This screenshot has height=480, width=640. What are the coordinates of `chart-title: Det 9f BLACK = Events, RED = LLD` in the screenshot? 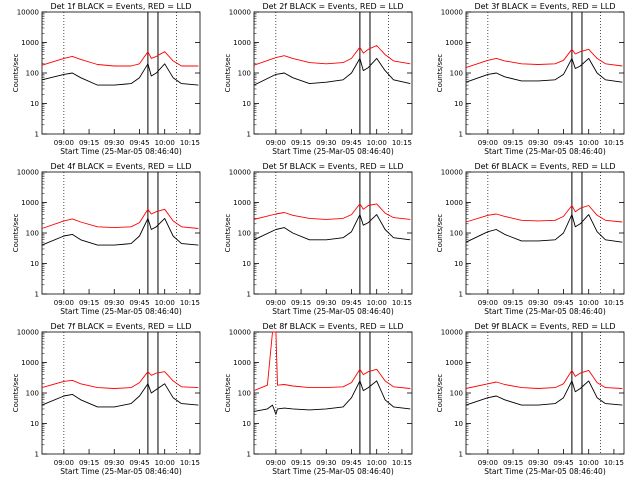 It's located at (544, 326).